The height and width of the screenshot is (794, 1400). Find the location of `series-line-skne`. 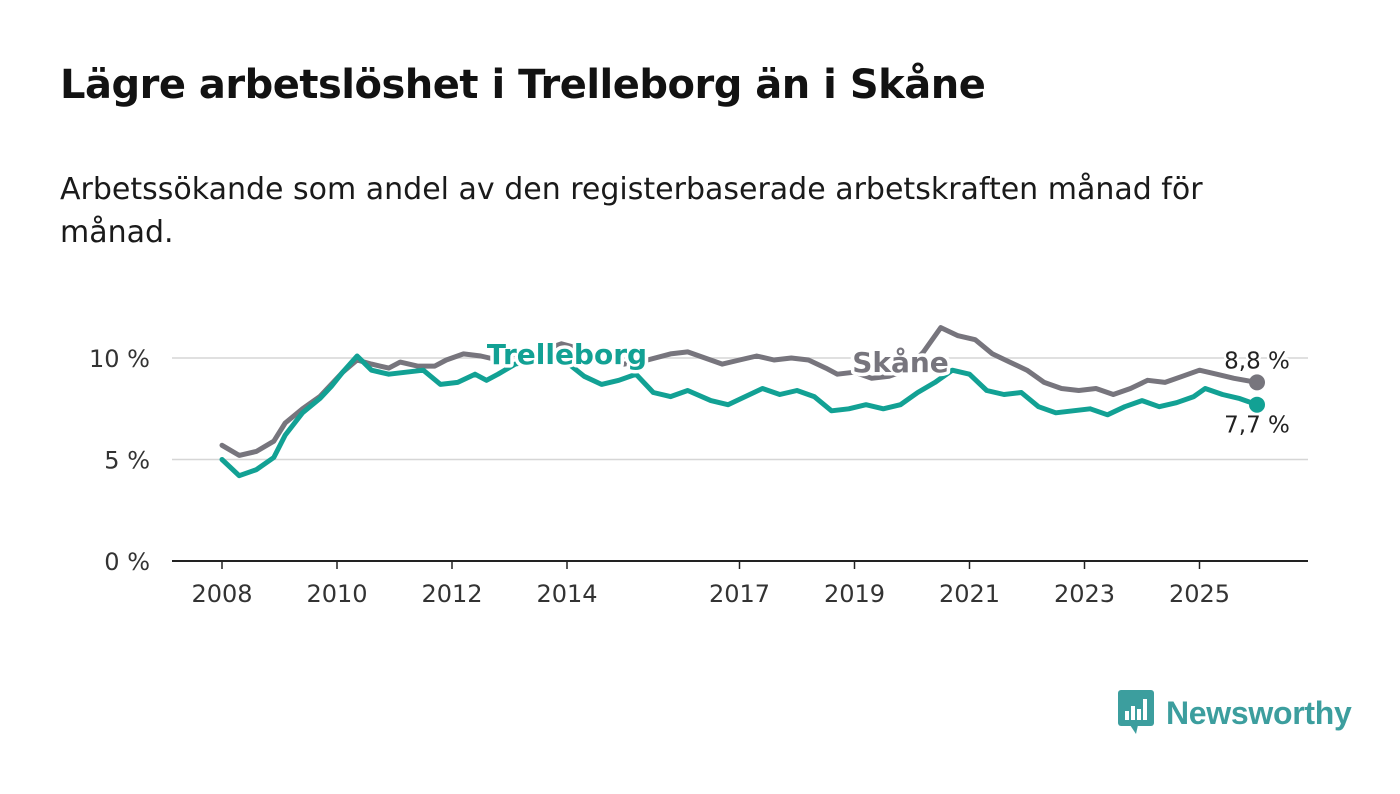

series-line-skne is located at coordinates (739, 391).